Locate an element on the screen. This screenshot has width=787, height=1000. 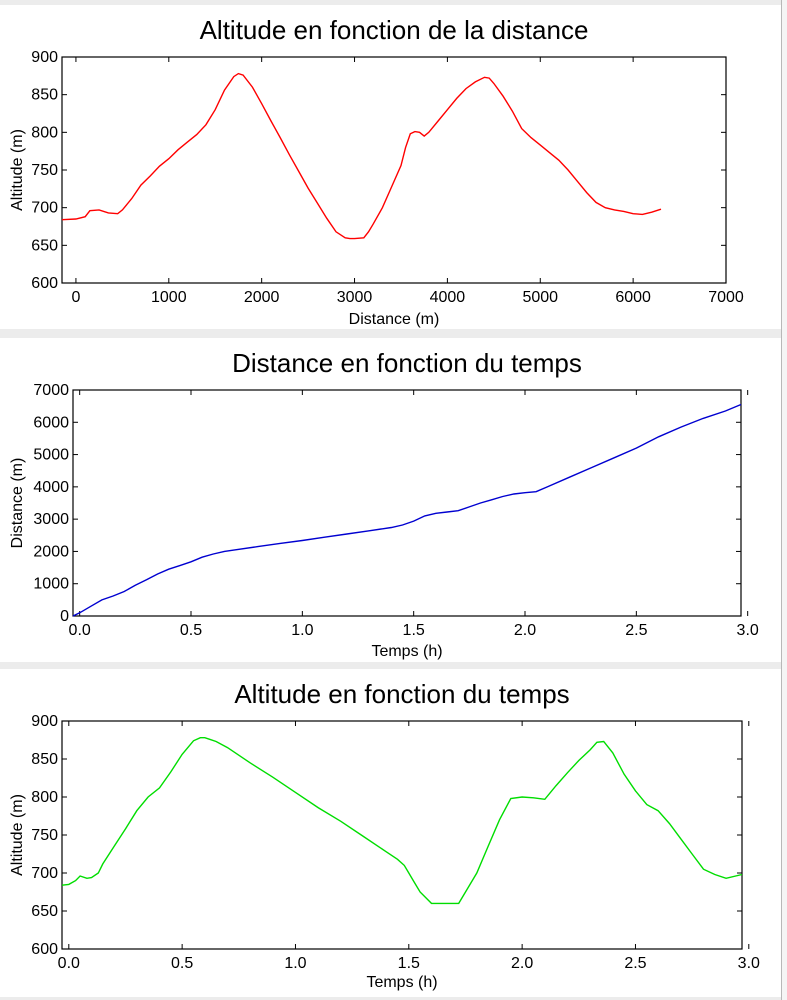
y-tick-label: 1000 is located at coordinates (51, 584).